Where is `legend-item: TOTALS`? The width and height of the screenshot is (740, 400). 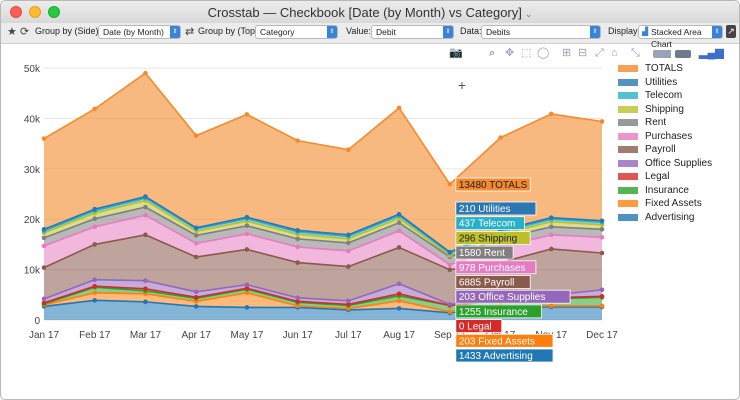 legend-item: TOTALS is located at coordinates (678, 69).